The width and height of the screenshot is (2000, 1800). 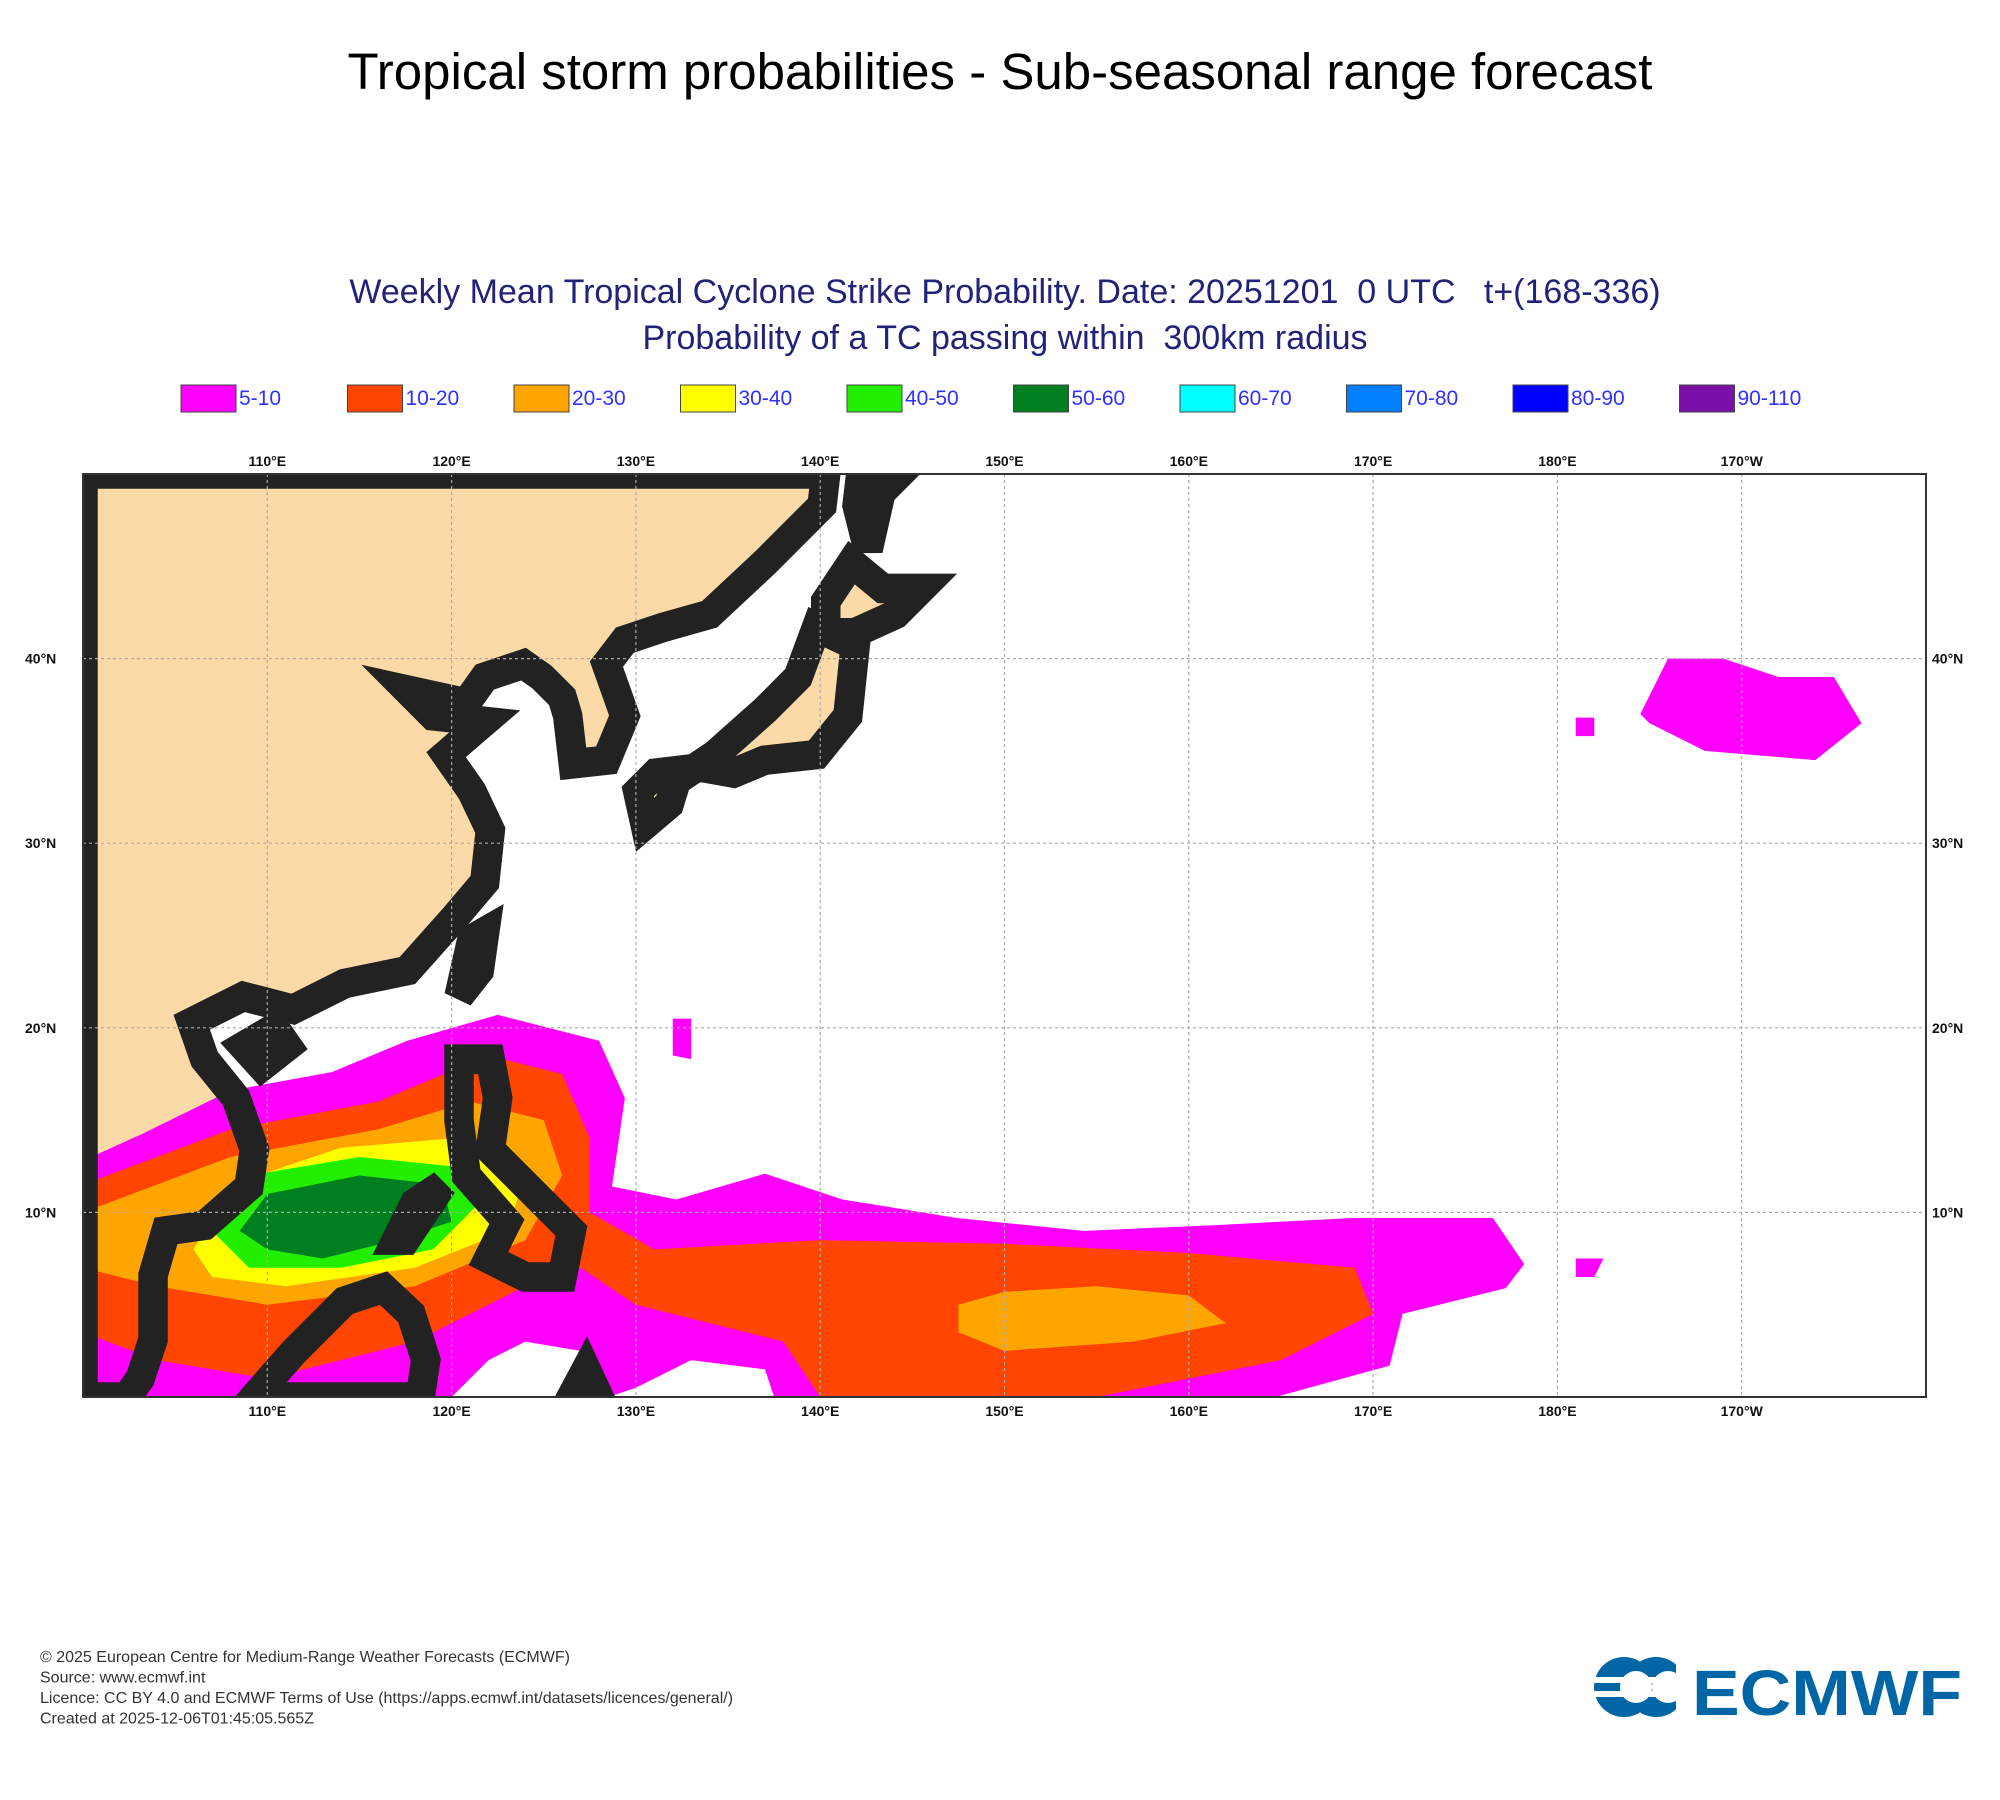 What do you see at coordinates (177, 1719) in the screenshot?
I see `footer-line: Created at 2025-12-06T01:45:05.565Z` at bounding box center [177, 1719].